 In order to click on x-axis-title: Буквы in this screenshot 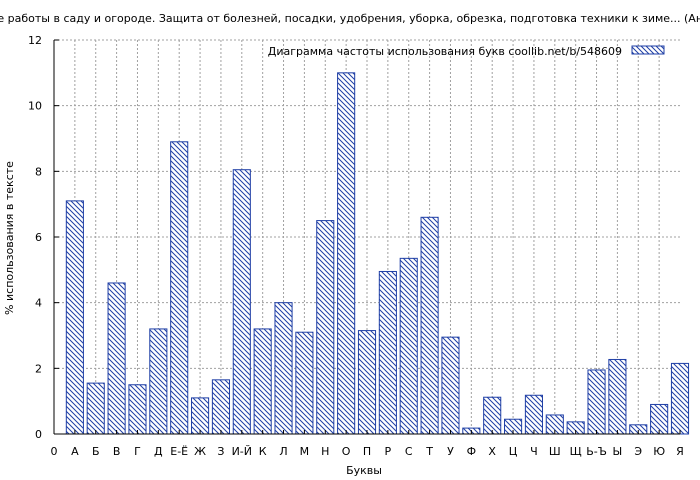, I will do `click(364, 470)`.